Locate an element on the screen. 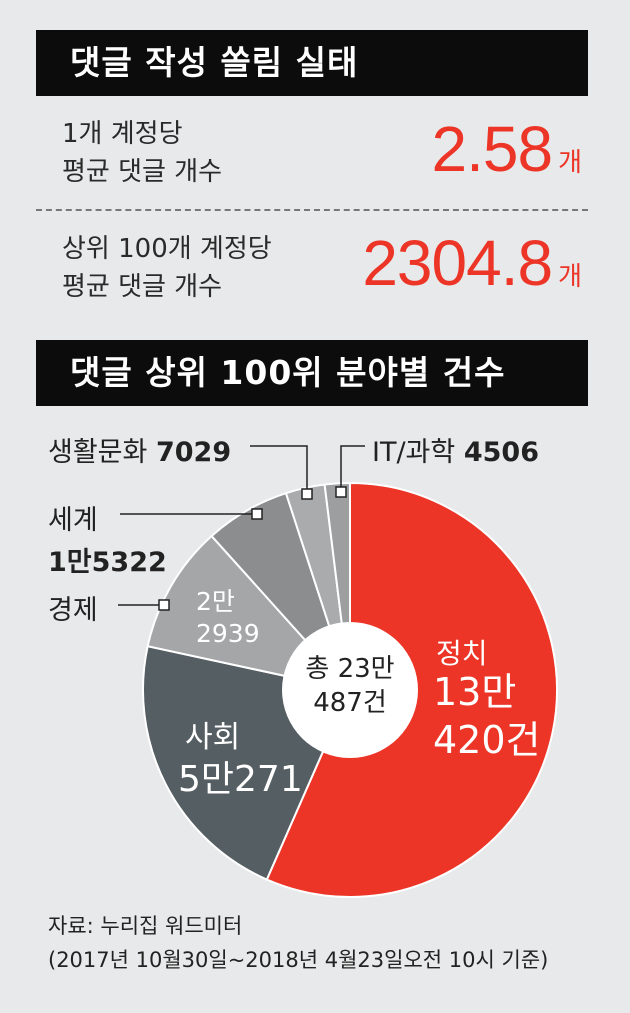 The image size is (630, 1013). slice-label-world: 세계 is located at coordinates (73, 520).